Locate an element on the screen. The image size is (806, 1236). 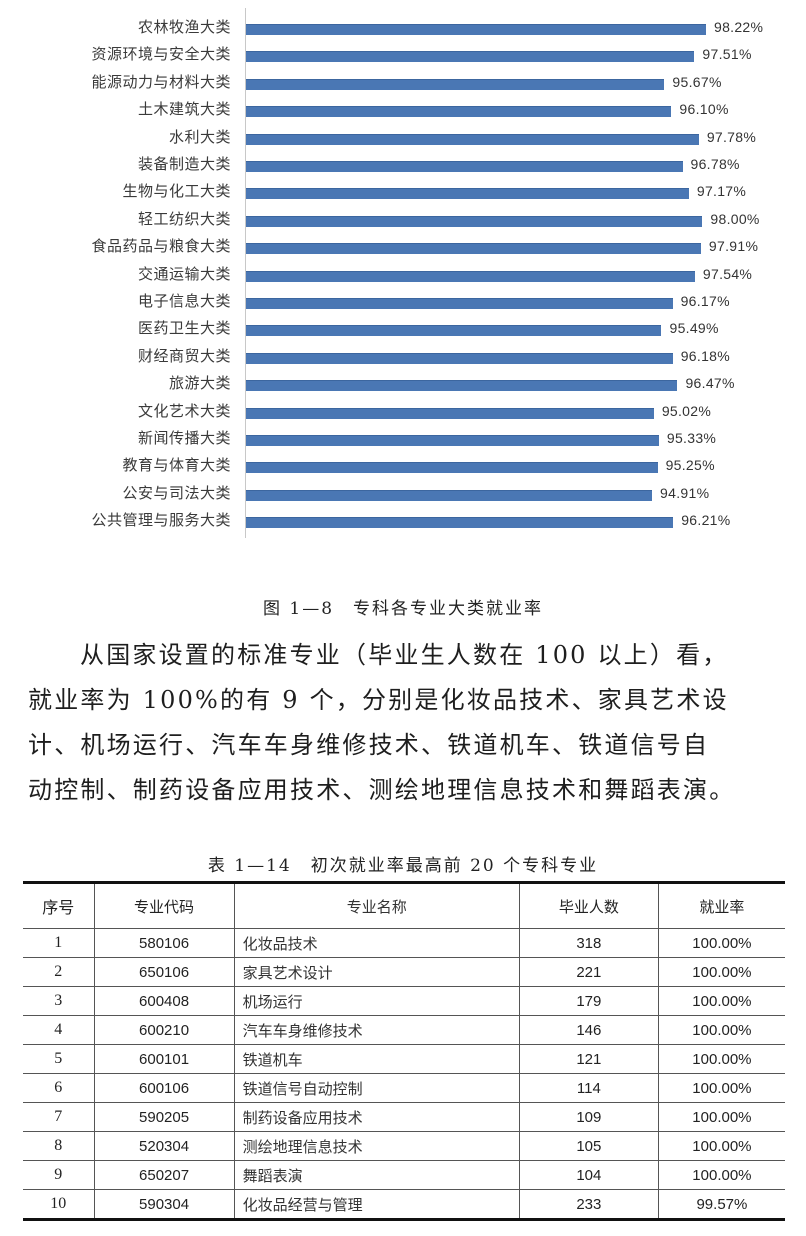
category-label: 电子信息大类 is located at coordinates (184, 301).